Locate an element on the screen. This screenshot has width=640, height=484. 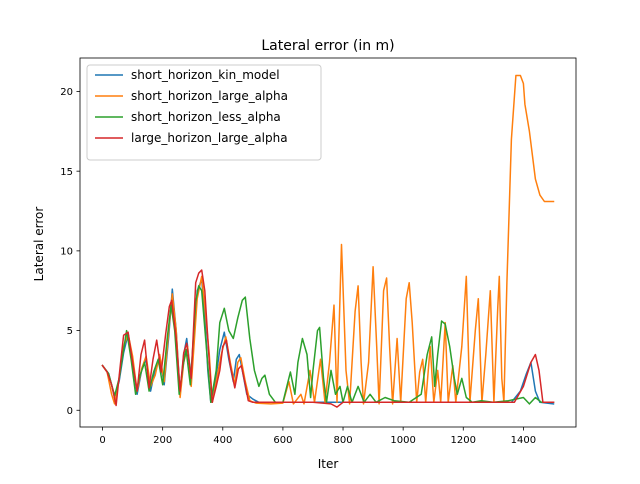
y-axis-label: Lateral error is located at coordinates (39, 244).